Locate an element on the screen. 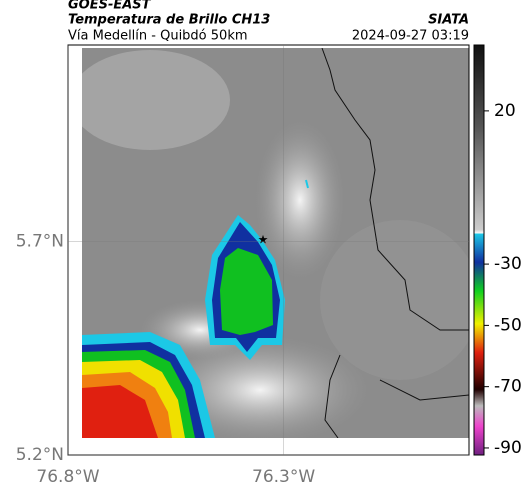 The height and width of the screenshot is (491, 526). lon-tick-label: 76.8°W is located at coordinates (67, 477).